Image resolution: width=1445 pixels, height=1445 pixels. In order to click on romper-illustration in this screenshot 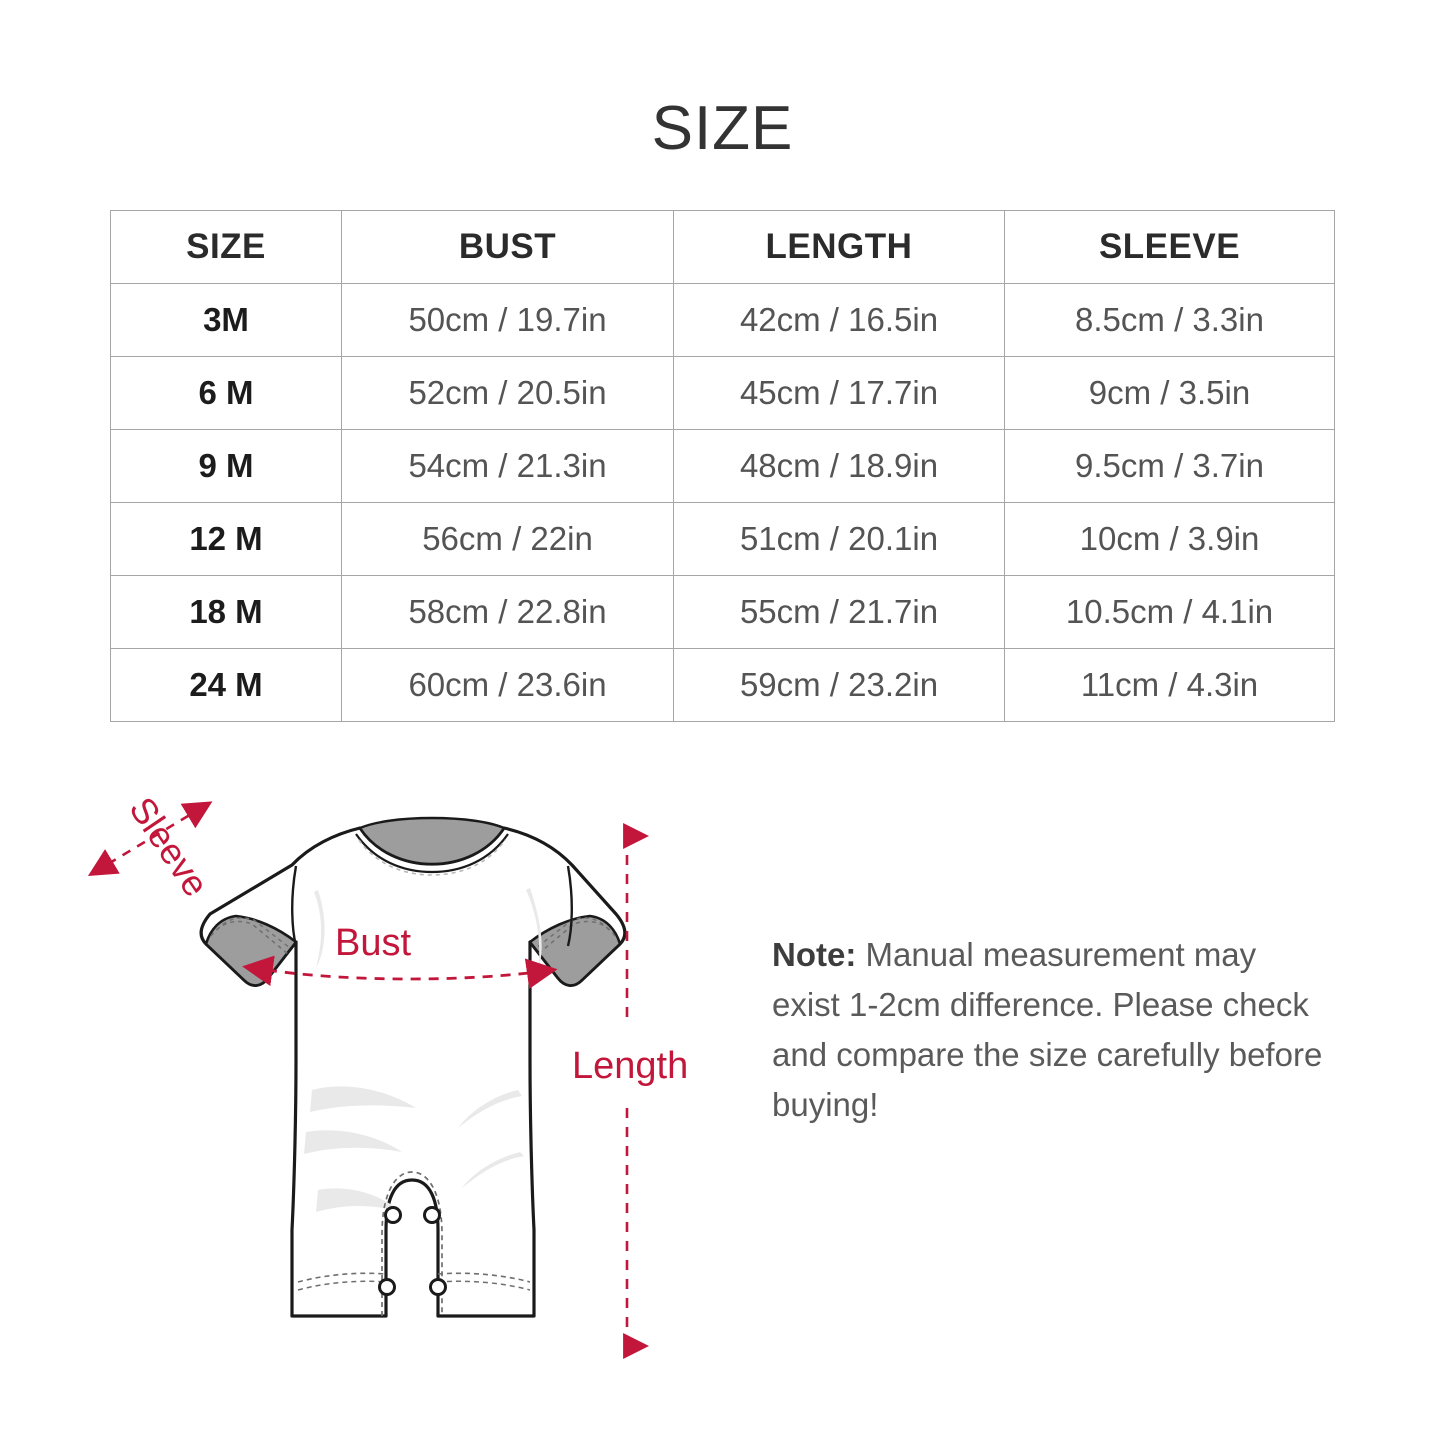, I will do `click(413, 1067)`.